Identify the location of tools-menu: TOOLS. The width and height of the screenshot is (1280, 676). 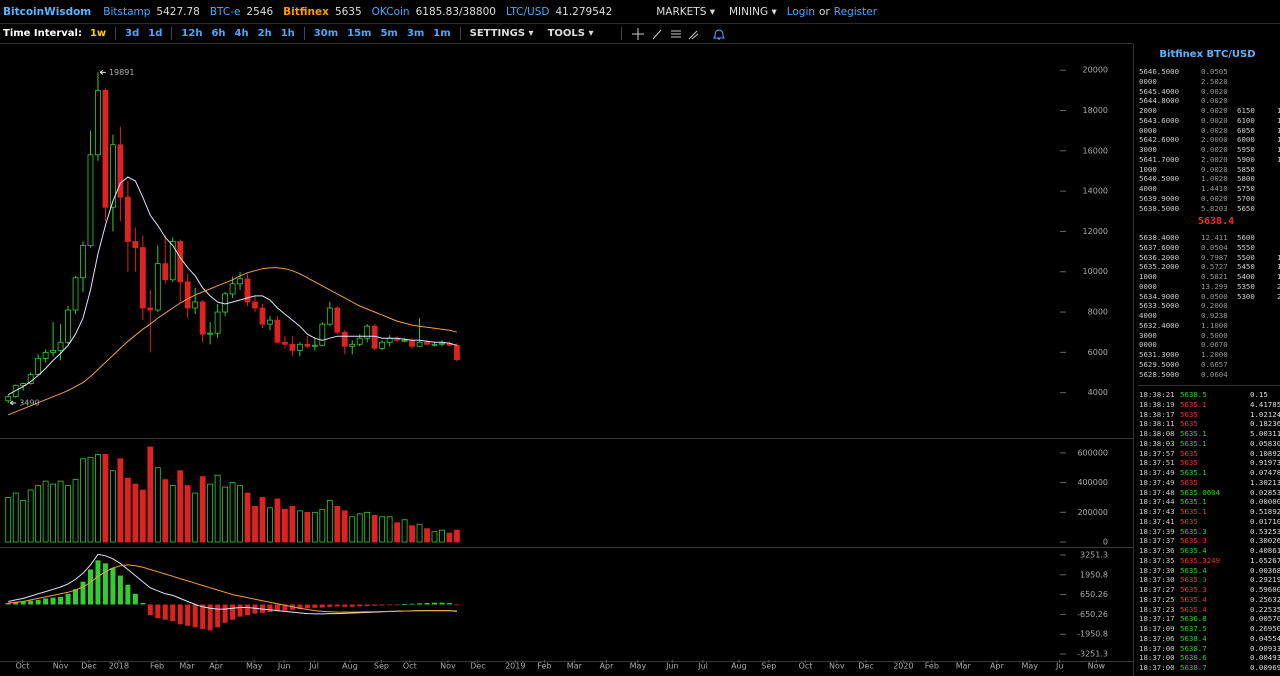
(571, 33).